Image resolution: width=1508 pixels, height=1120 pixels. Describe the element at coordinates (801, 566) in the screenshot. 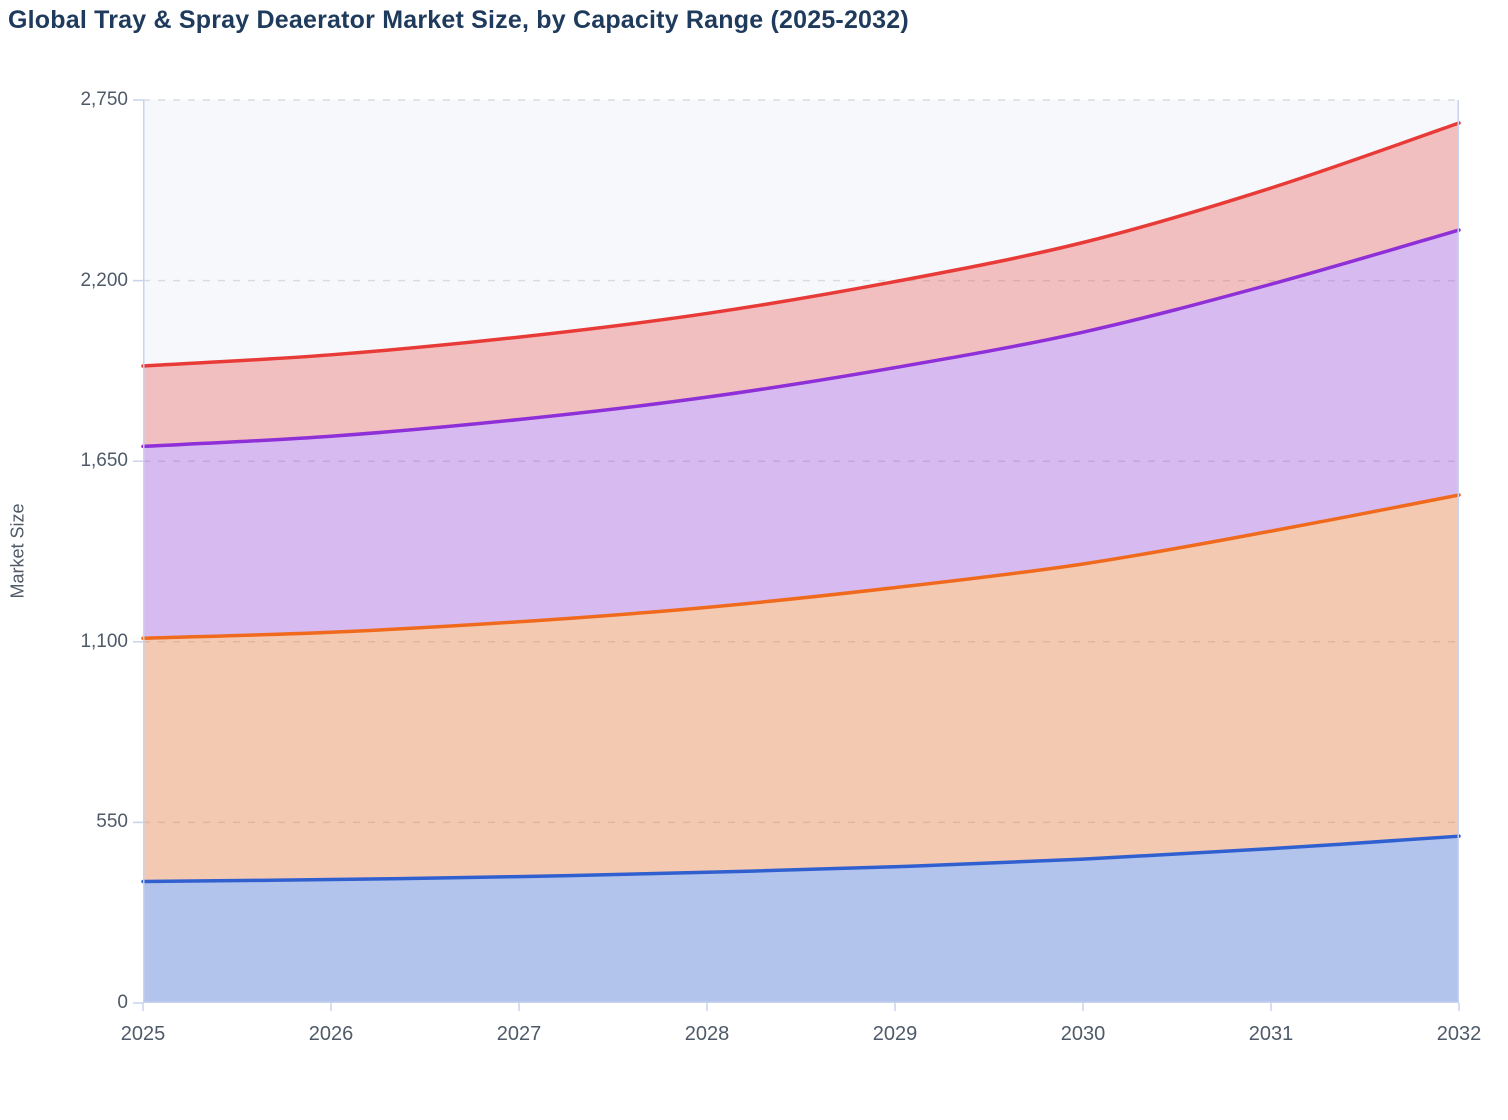

I see `series-2-orange-line` at that location.